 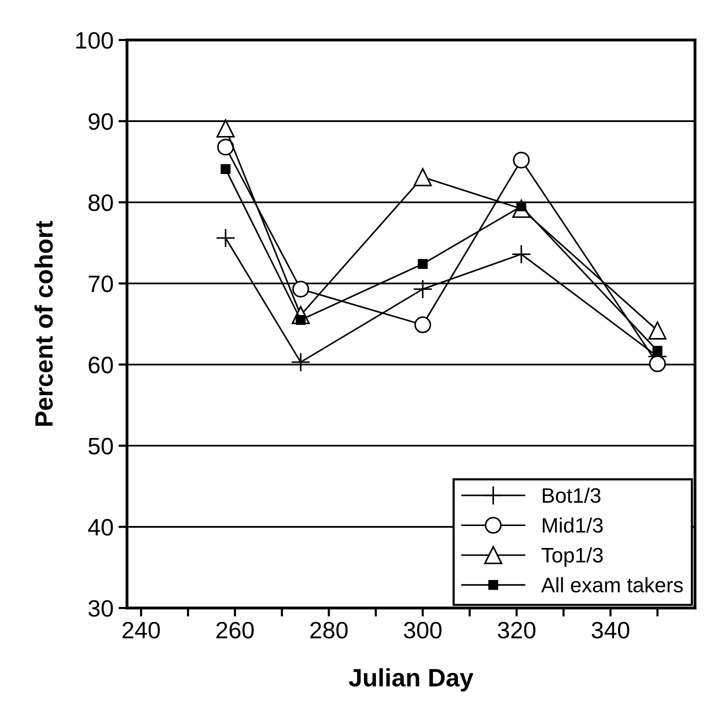 What do you see at coordinates (100, 283) in the screenshot?
I see `y-tick-label: 70` at bounding box center [100, 283].